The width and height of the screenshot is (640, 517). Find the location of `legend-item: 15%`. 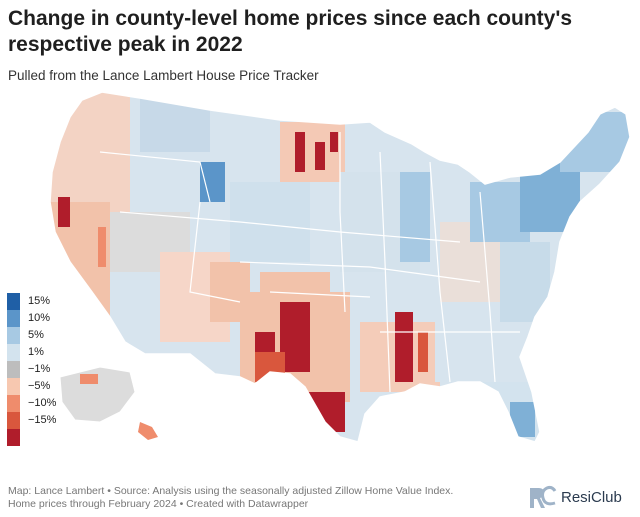

legend-item: 15% is located at coordinates (31, 301).